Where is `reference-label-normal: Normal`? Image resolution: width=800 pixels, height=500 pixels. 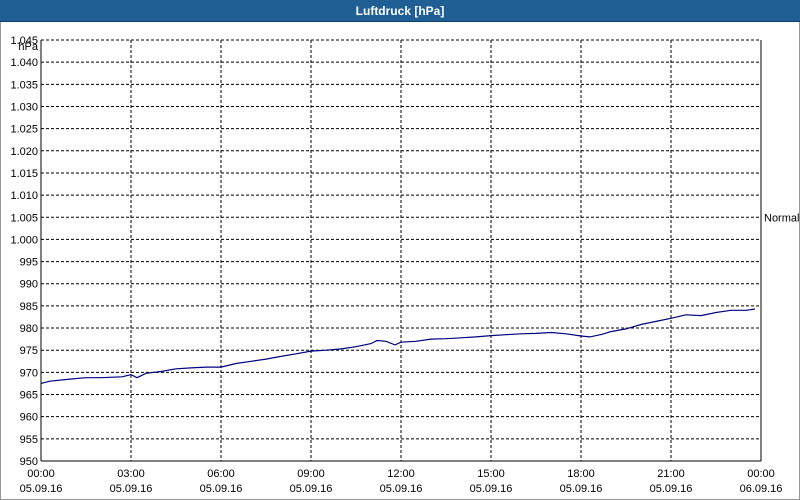 reference-label-normal: Normal is located at coordinates (781, 218).